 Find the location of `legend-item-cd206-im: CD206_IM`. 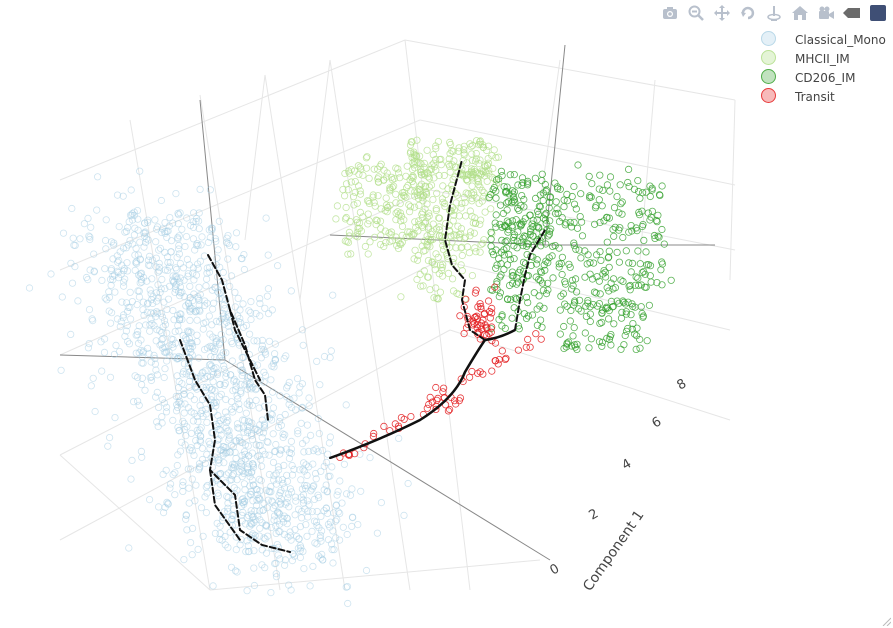

legend-item-cd206-im: CD206_IM is located at coordinates (820, 77).